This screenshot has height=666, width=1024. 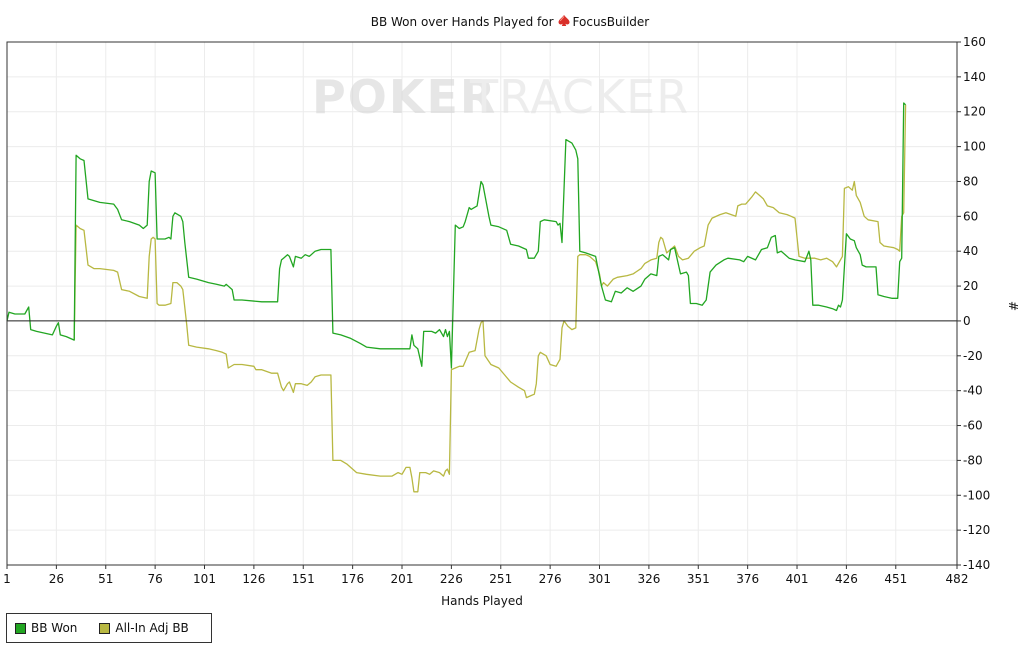 What do you see at coordinates (970, 181) in the screenshot?
I see `y-tick-label: 80` at bounding box center [970, 181].